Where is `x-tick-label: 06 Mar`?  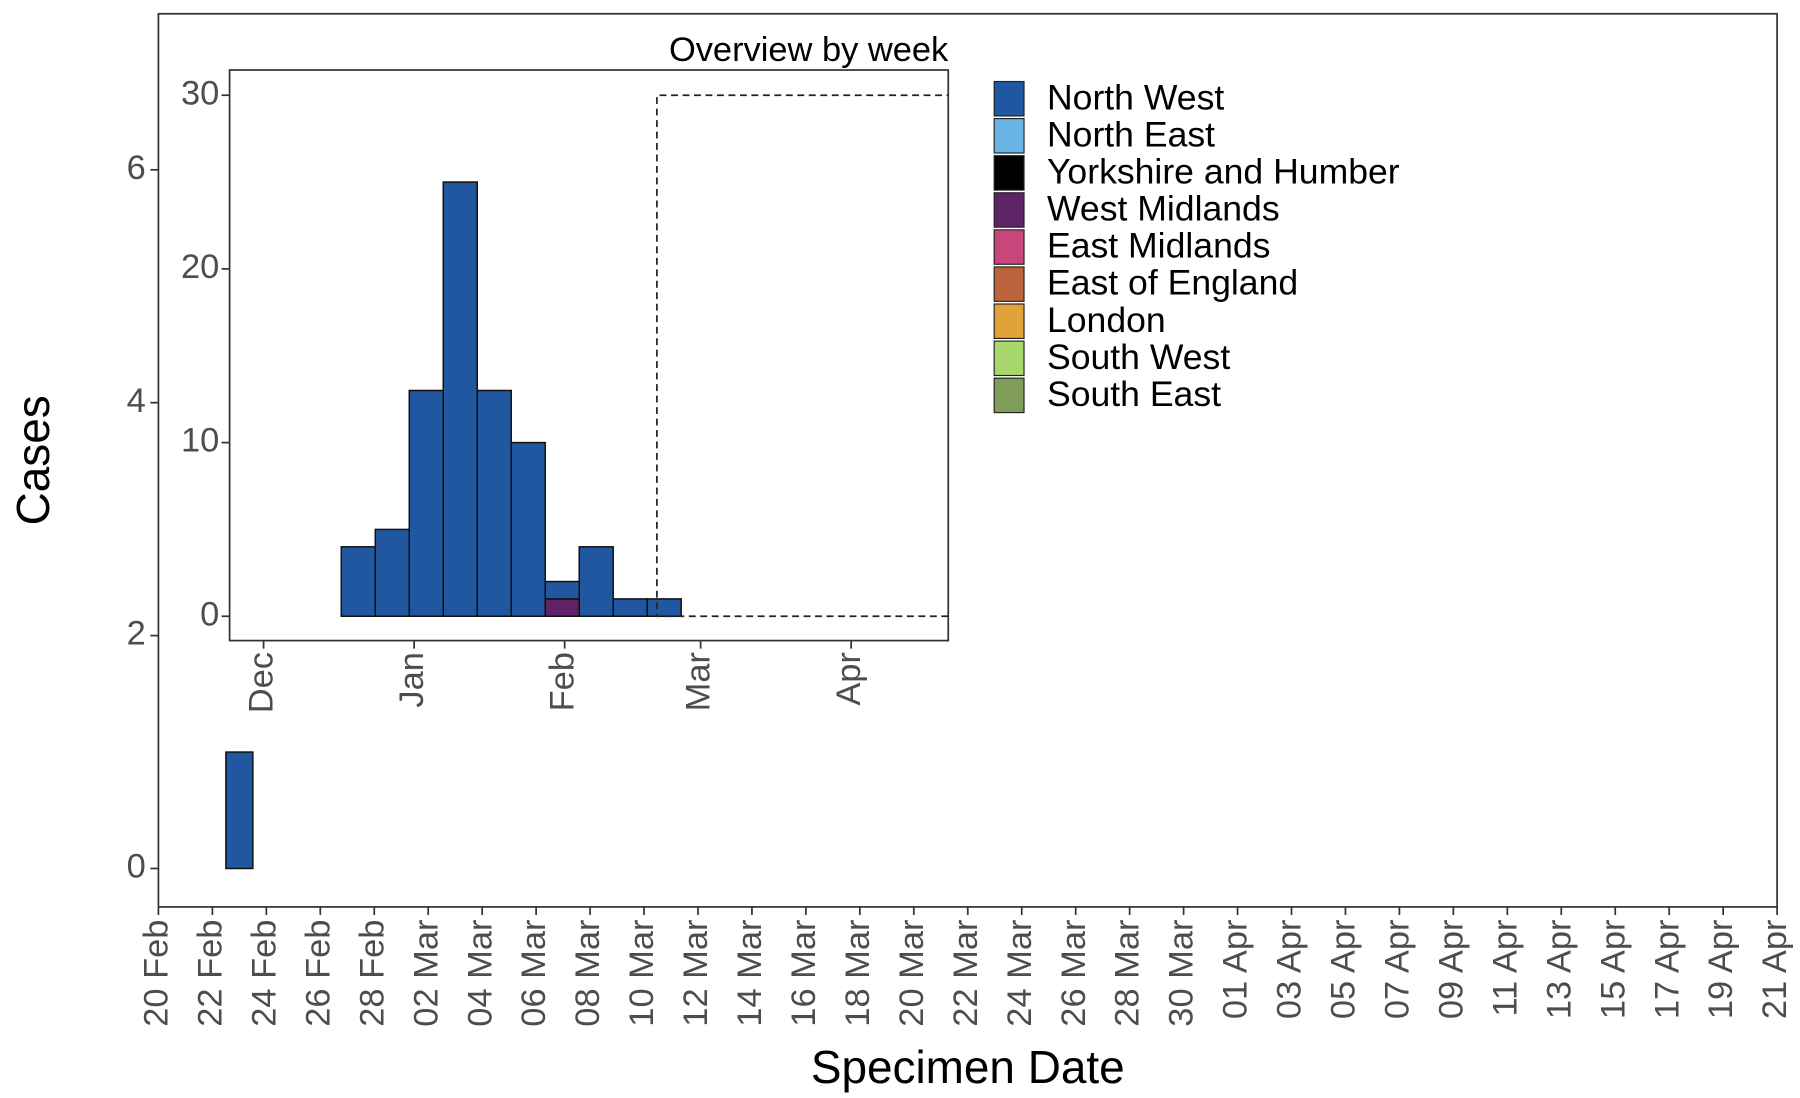 x-tick-label: 06 Mar is located at coordinates (534, 973).